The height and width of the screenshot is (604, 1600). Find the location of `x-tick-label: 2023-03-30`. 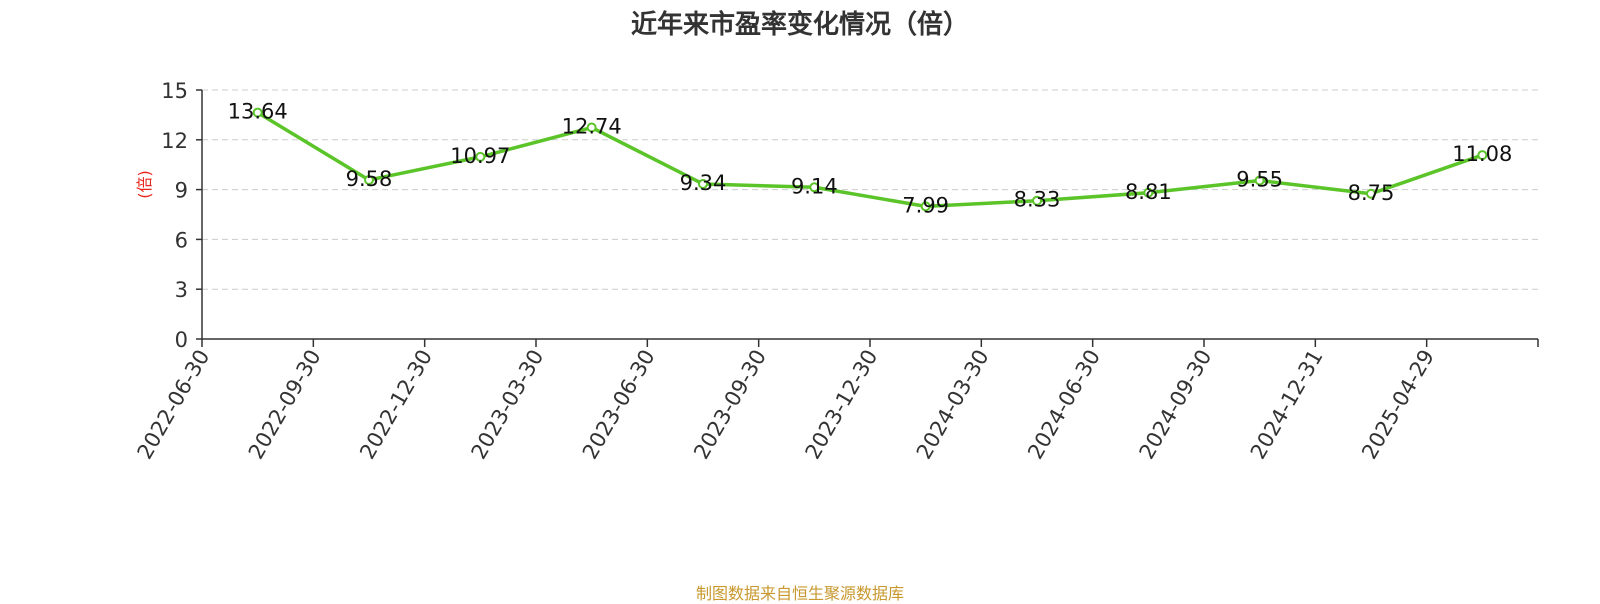

x-tick-label: 2023-03-30 is located at coordinates (508, 405).